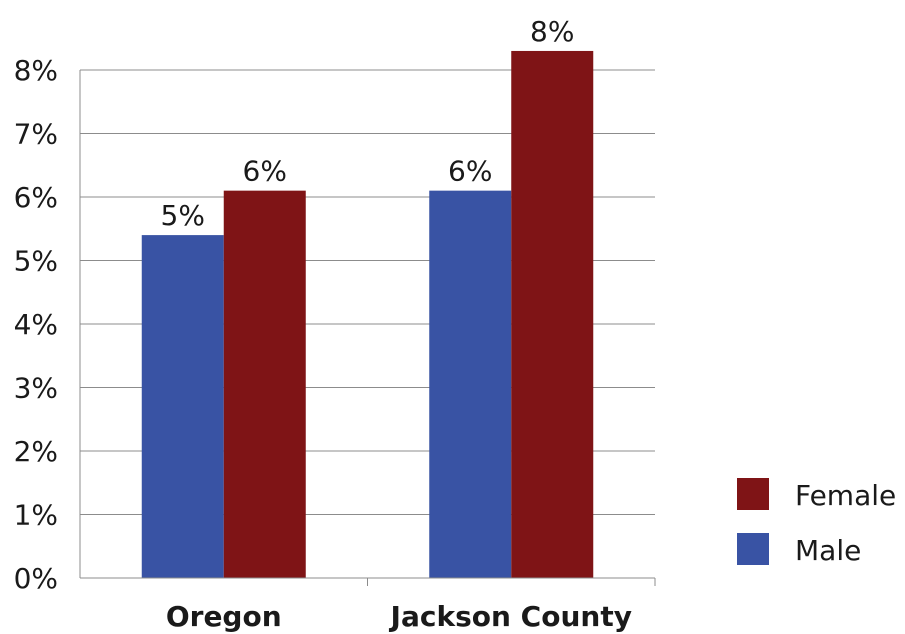  What do you see at coordinates (36, 70) in the screenshot?
I see `y-tick-label: 8%` at bounding box center [36, 70].